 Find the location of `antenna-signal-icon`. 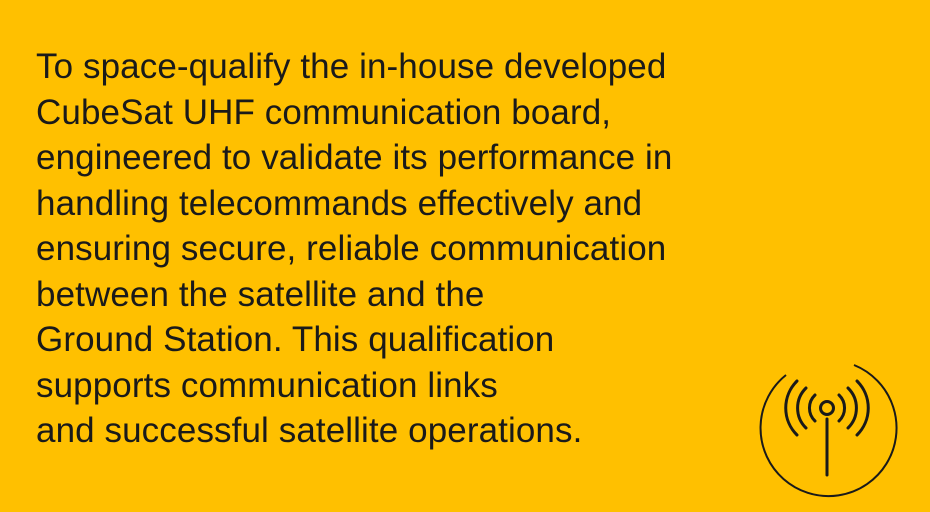

antenna-signal-icon is located at coordinates (828, 430).